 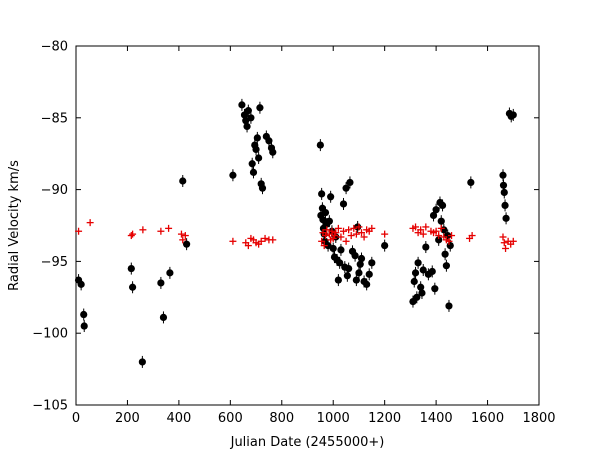 I want to click on x-tick-label: 0, so click(x=76, y=418).